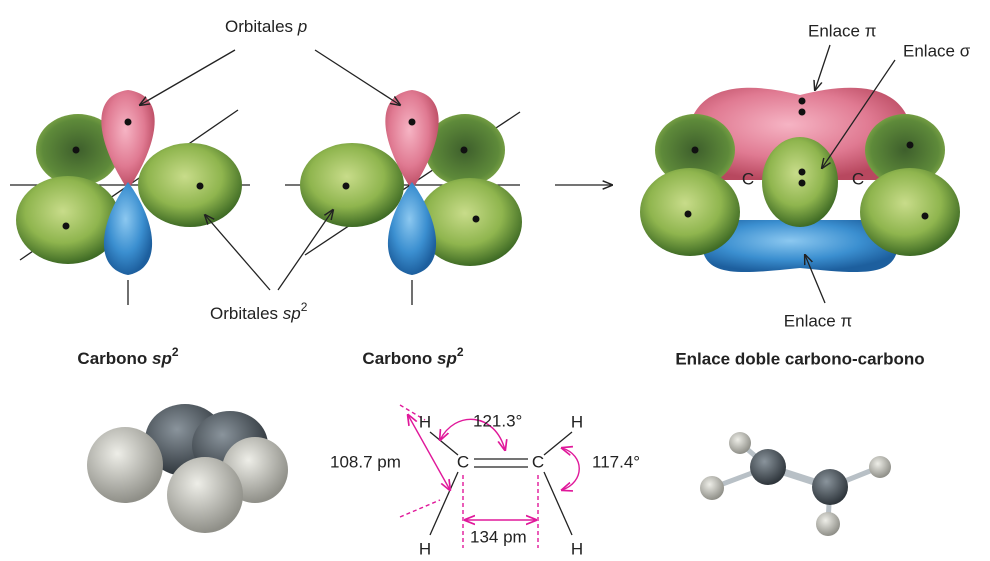 The width and height of the screenshot is (990, 561). What do you see at coordinates (187, 468) in the screenshot?
I see `space-filling-model` at bounding box center [187, 468].